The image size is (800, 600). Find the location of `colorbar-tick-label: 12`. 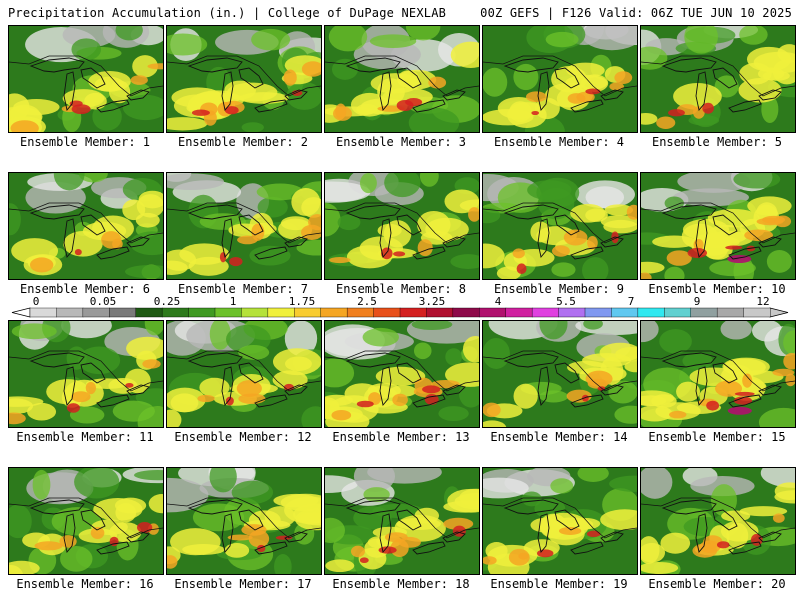

colorbar-tick-label: 12 is located at coordinates (762, 301).